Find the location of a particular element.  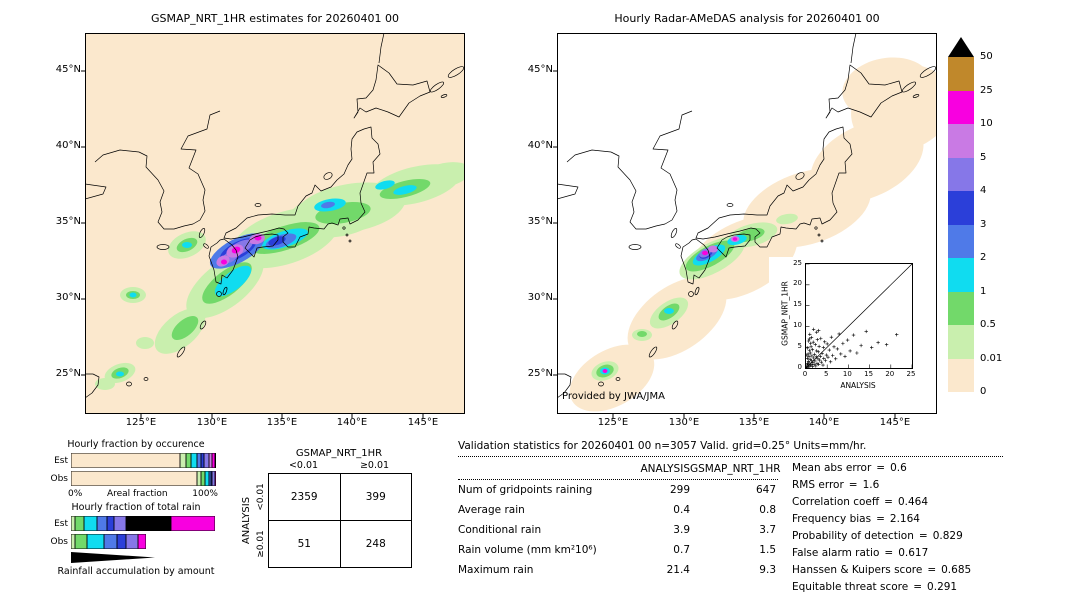

inset-x-tick: 0 is located at coordinates (805, 374).